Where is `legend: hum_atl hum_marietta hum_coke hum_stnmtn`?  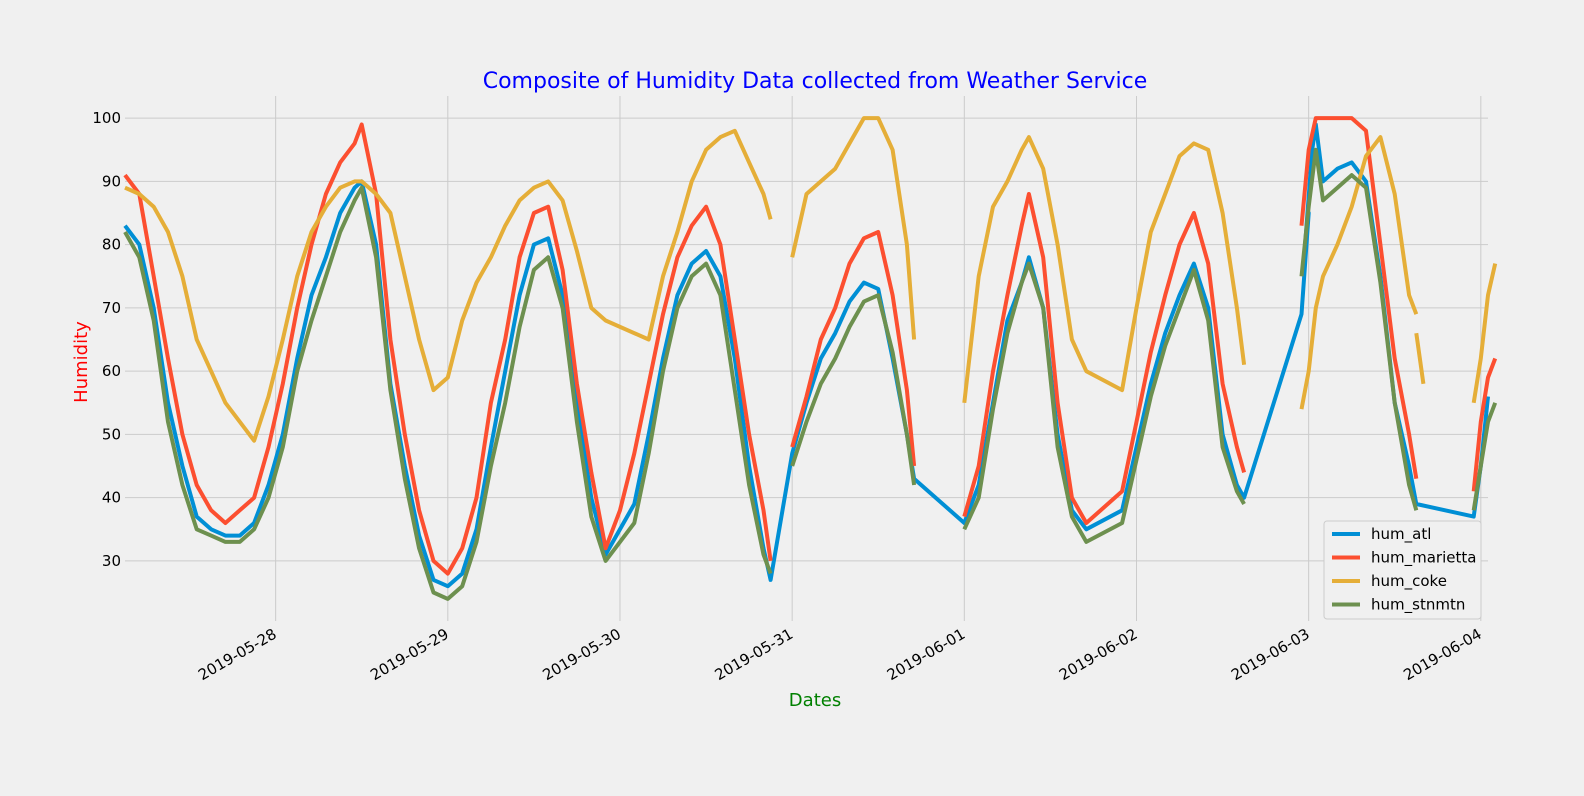
legend: hum_atl hum_marietta hum_coke hum_stnmtn is located at coordinates (1402, 570).